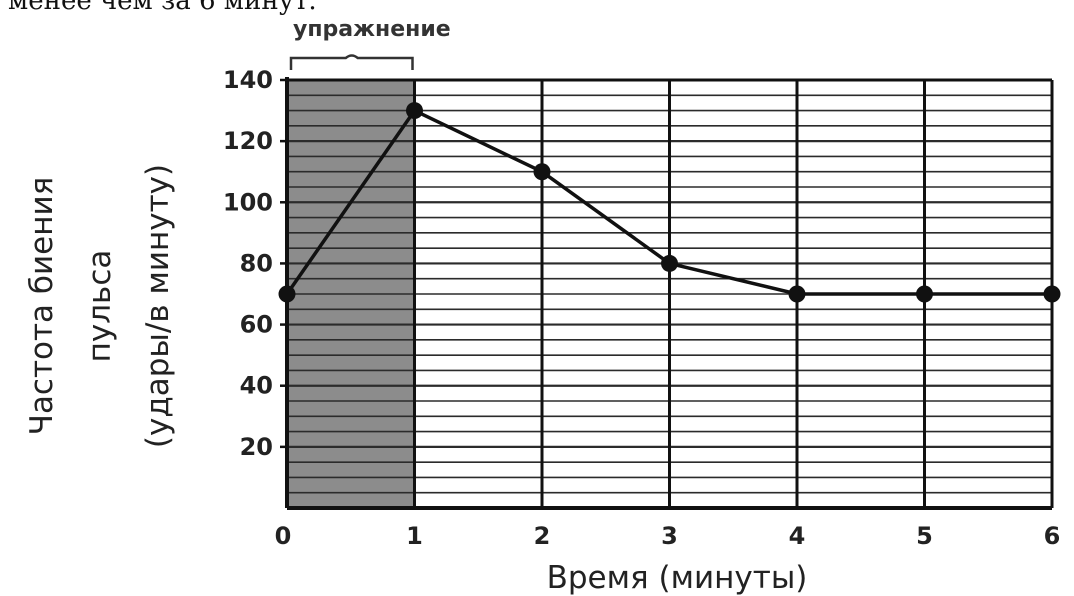 The height and width of the screenshot is (596, 1074). What do you see at coordinates (256, 325) in the screenshot?
I see `y-tick-label: 60` at bounding box center [256, 325].